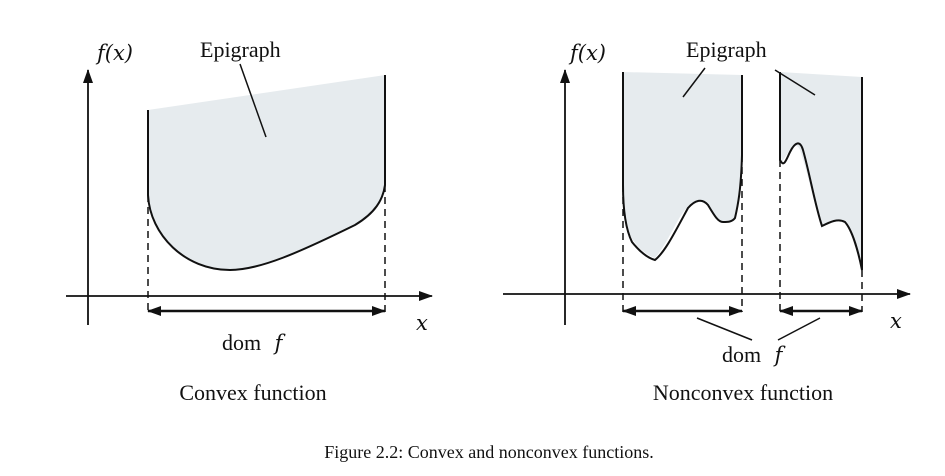 The image size is (945, 476). Describe the element at coordinates (743, 392) in the screenshot. I see `right-panel-title: Nonconvex function` at that location.